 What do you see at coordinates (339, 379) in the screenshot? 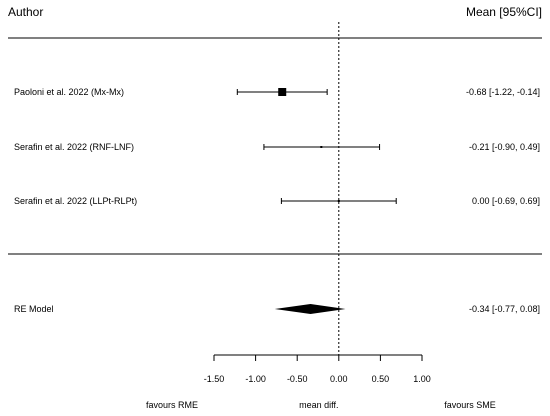
I see `x-tick-label: 0.00` at bounding box center [339, 379].